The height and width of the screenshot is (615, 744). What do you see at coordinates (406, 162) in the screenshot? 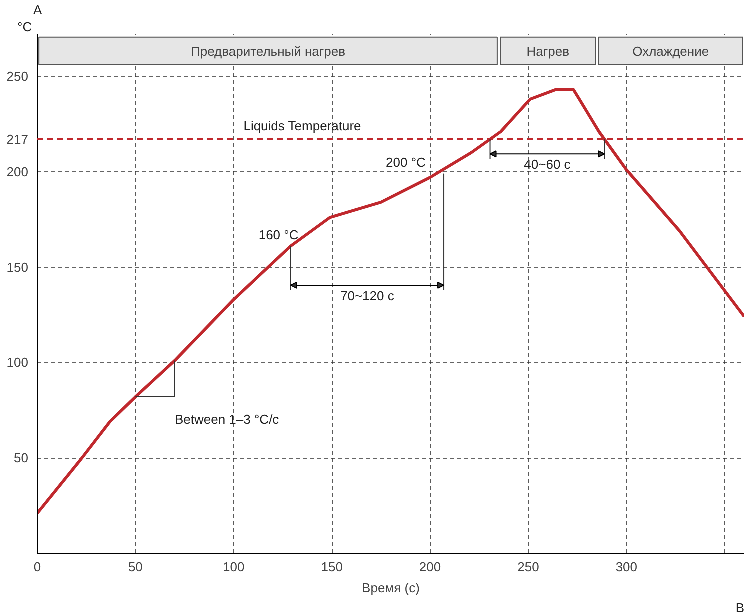
I see `annotation: 200 °C` at bounding box center [406, 162].